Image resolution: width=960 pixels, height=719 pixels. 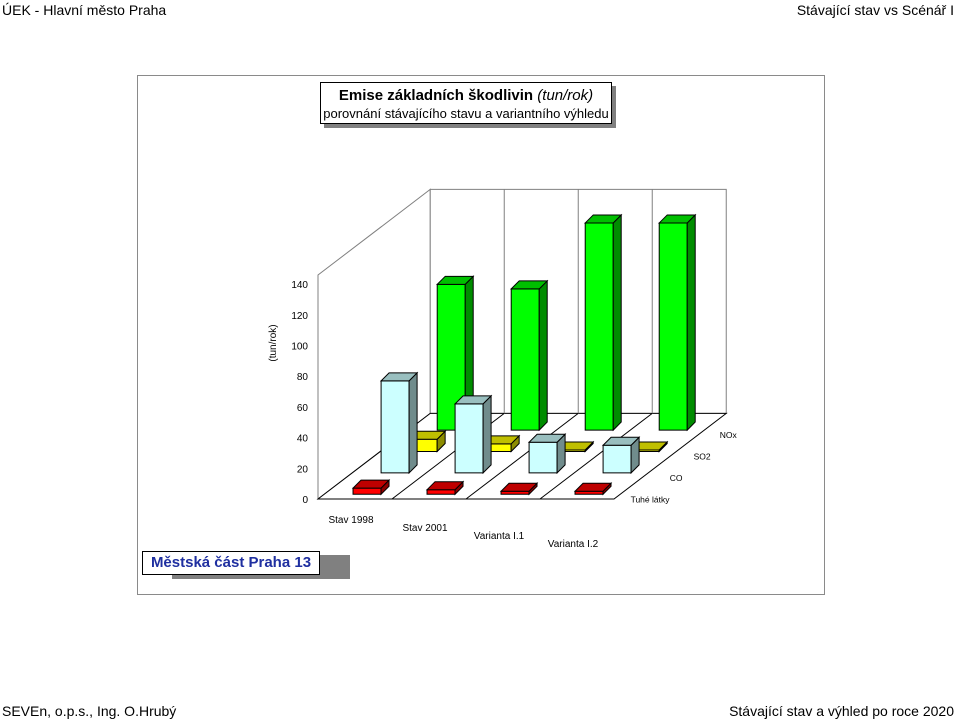 I want to click on series-label: SO2, so click(x=702, y=457).